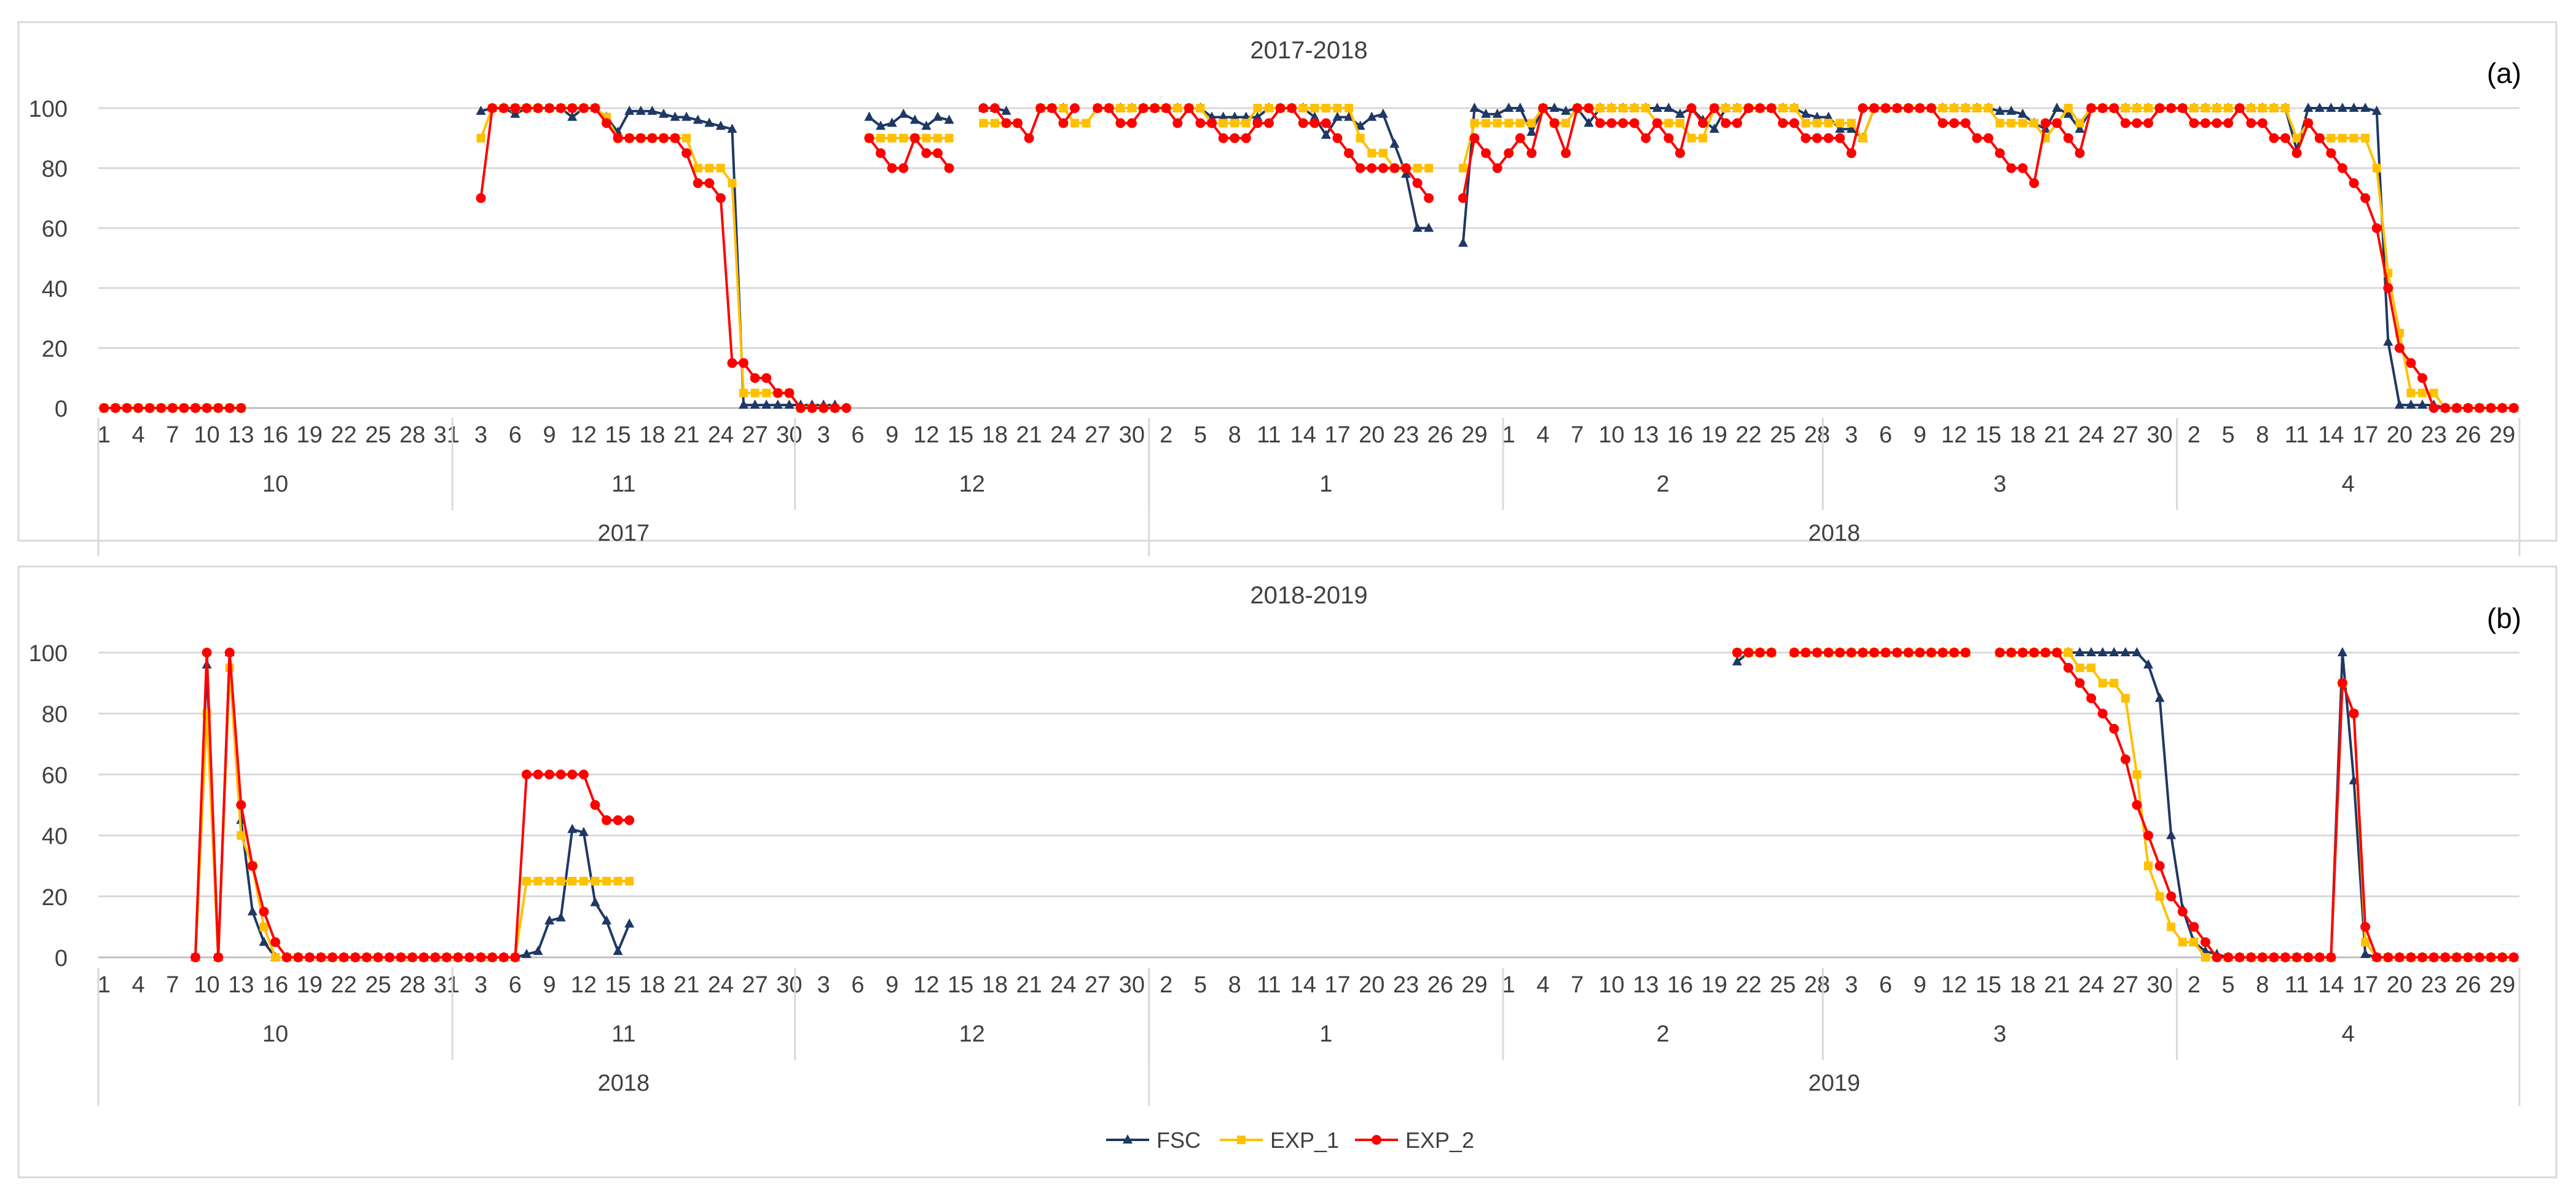  Describe the element at coordinates (1303, 985) in the screenshot. I see `x-day-tick-label: 14` at that location.